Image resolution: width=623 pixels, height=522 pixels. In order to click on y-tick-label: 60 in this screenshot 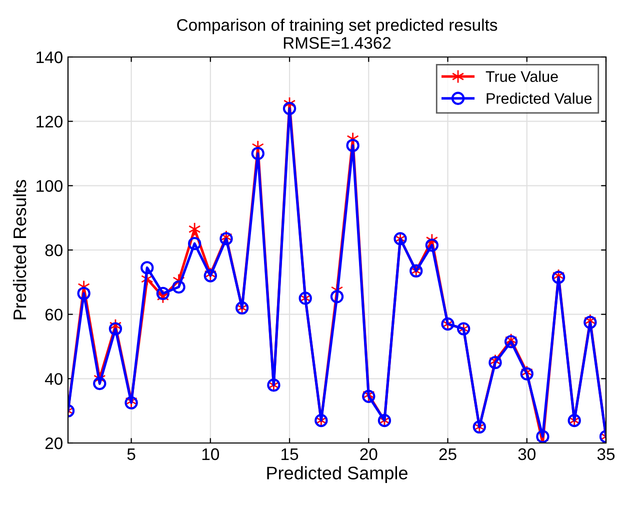, I will do `click(53, 314)`.